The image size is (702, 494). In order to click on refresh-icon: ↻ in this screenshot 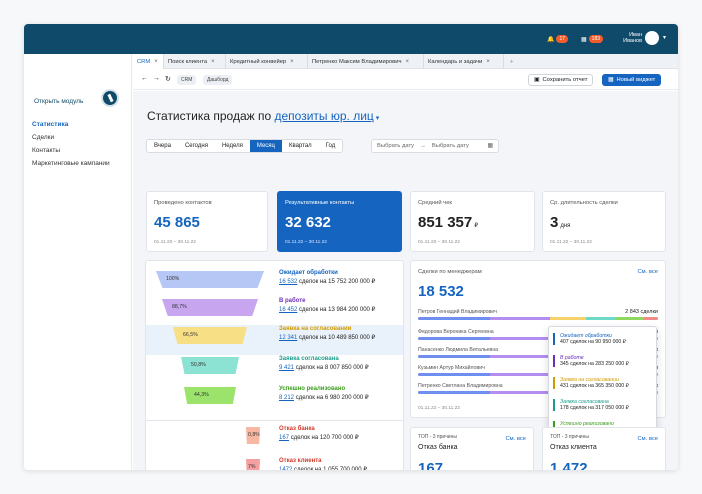, I will do `click(168, 79)`.